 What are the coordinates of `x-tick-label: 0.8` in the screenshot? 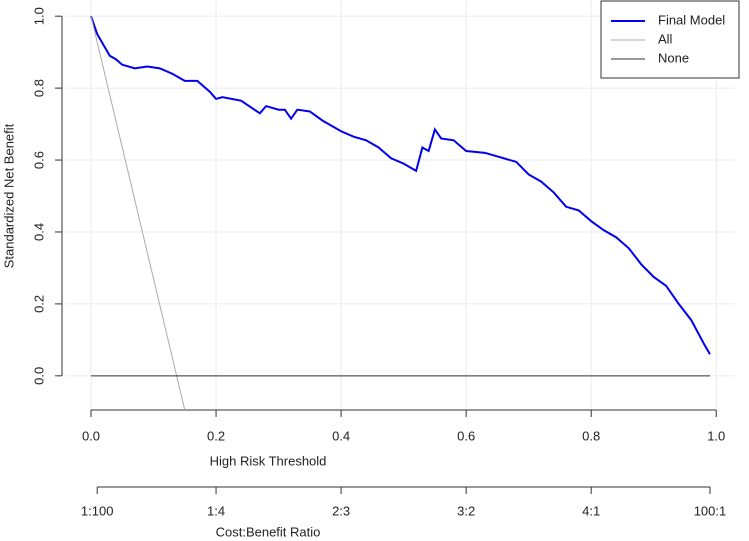 It's located at (591, 435).